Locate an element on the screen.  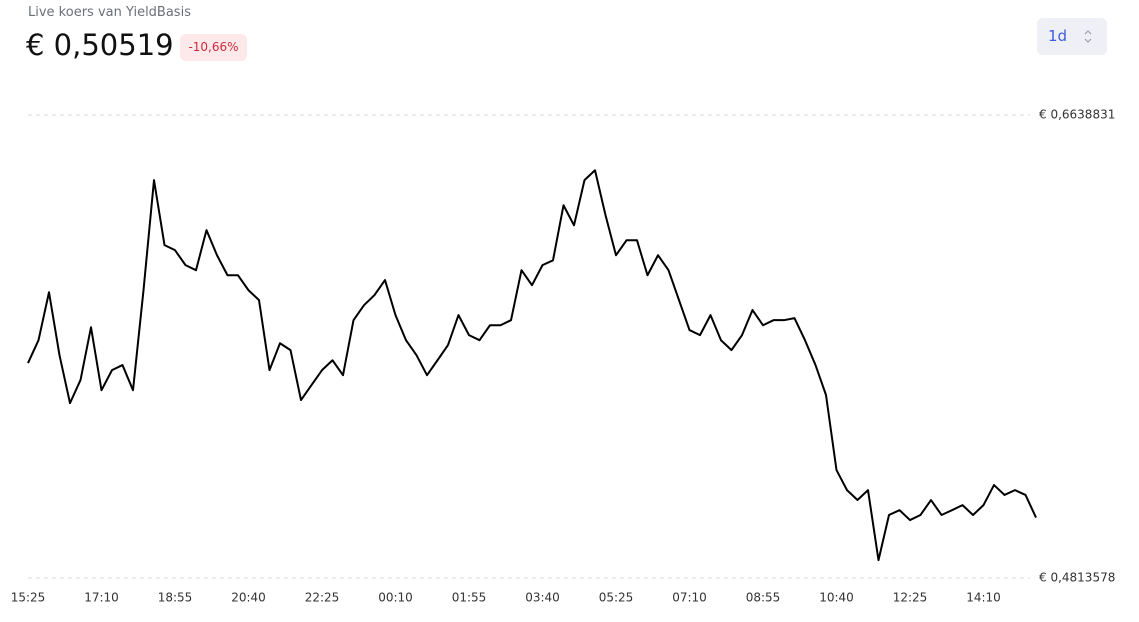
x-tick-label: 17:10 is located at coordinates (101, 598).